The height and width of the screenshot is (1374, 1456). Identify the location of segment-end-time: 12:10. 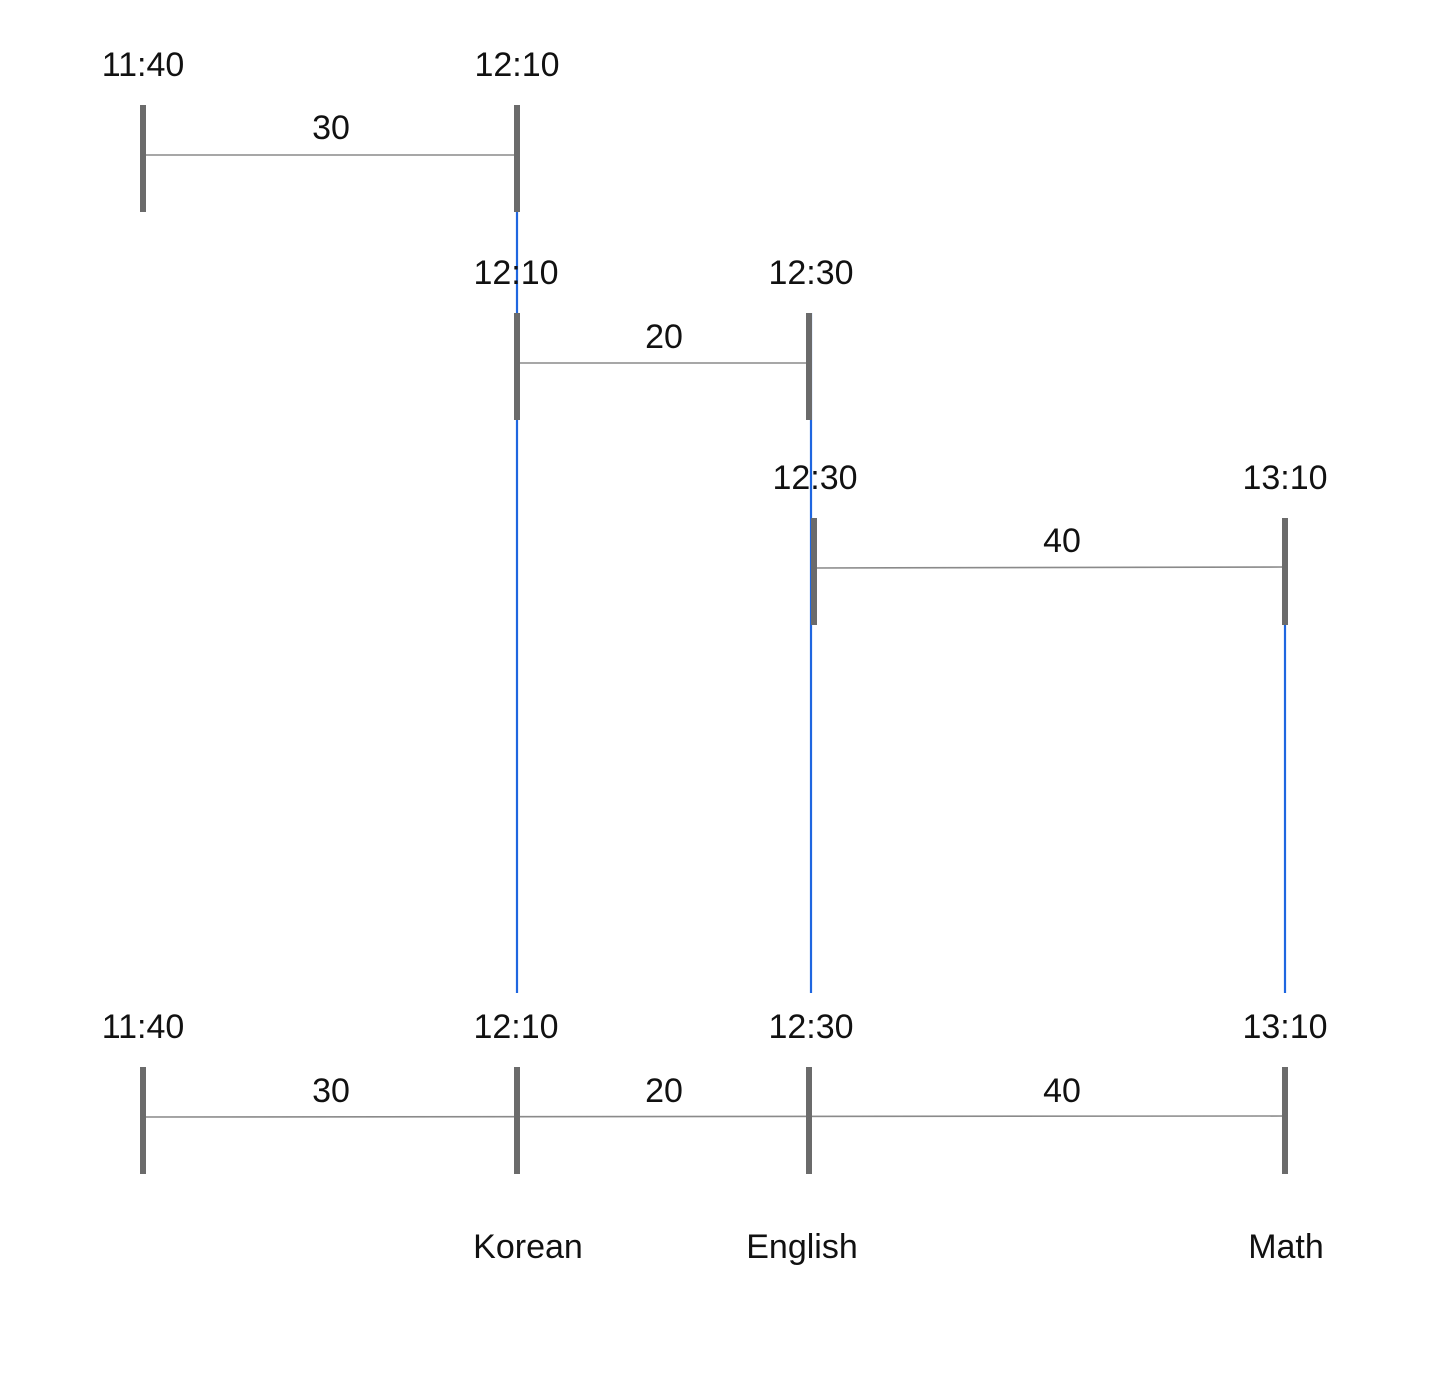
(516, 65).